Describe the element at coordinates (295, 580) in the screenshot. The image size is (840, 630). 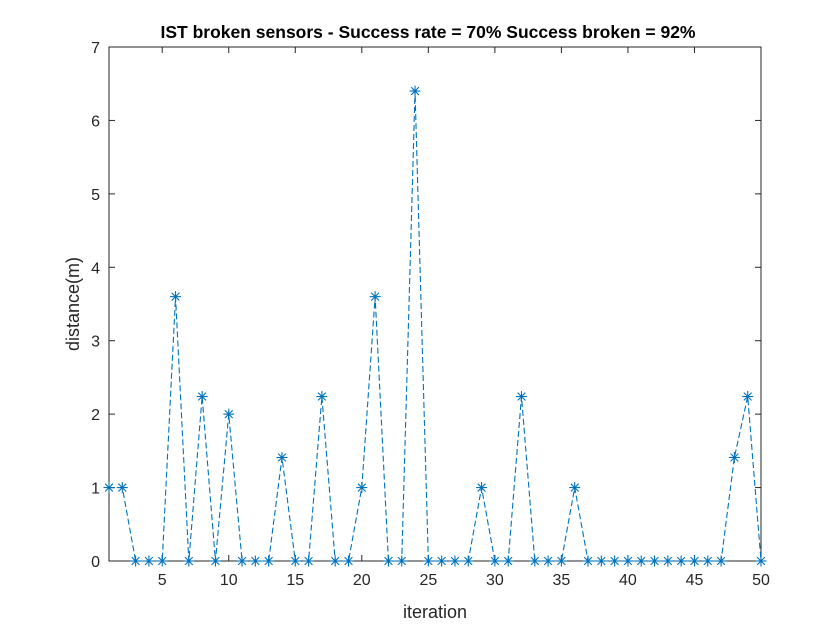
I see `x-tick-label: 15` at that location.